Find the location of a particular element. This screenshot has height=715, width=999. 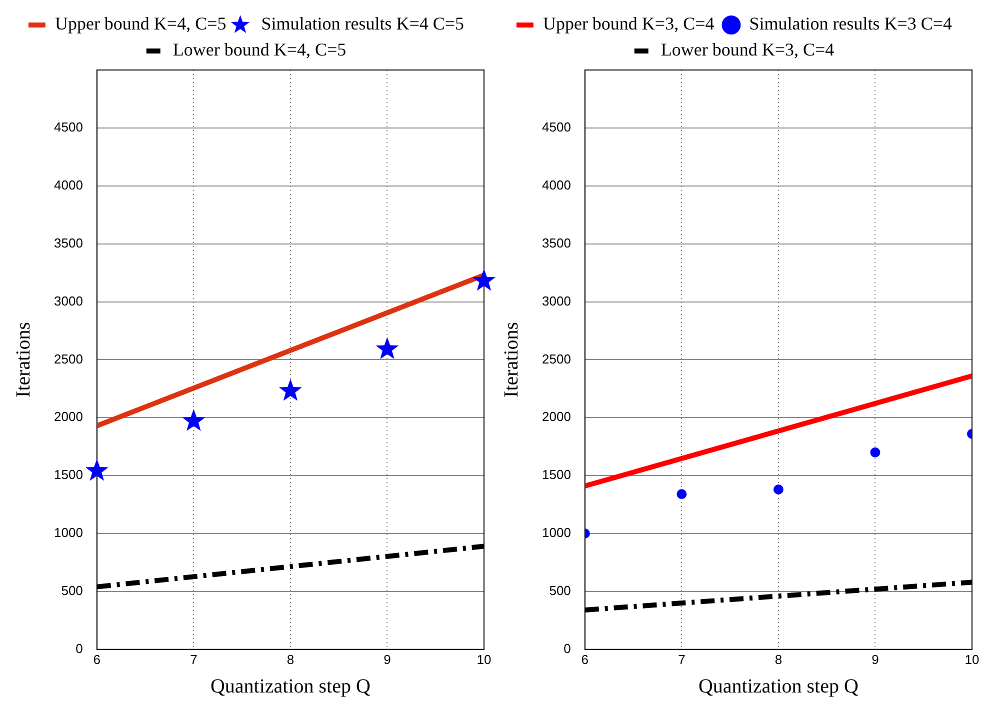

legend-label: Simulation results K=3 C=4 is located at coordinates (850, 24).